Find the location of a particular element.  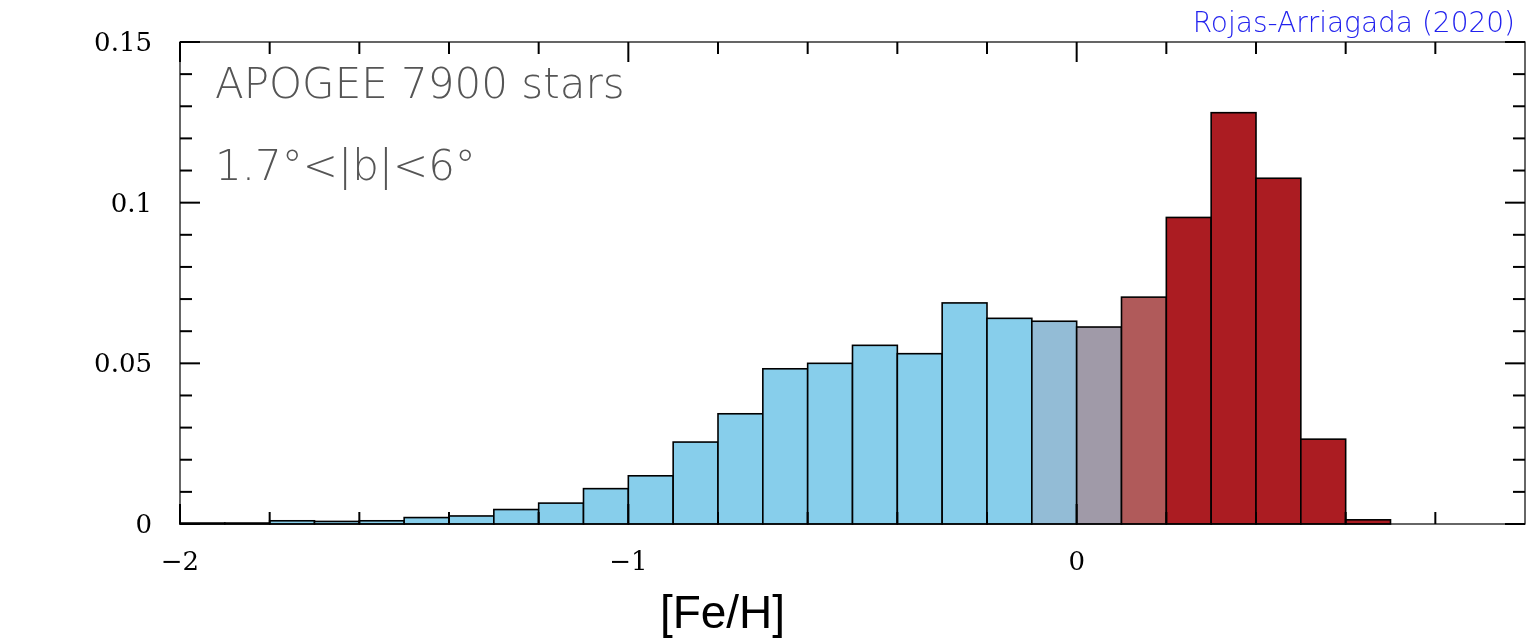

x-axis-title: [Fe/H] is located at coordinates (722, 612).